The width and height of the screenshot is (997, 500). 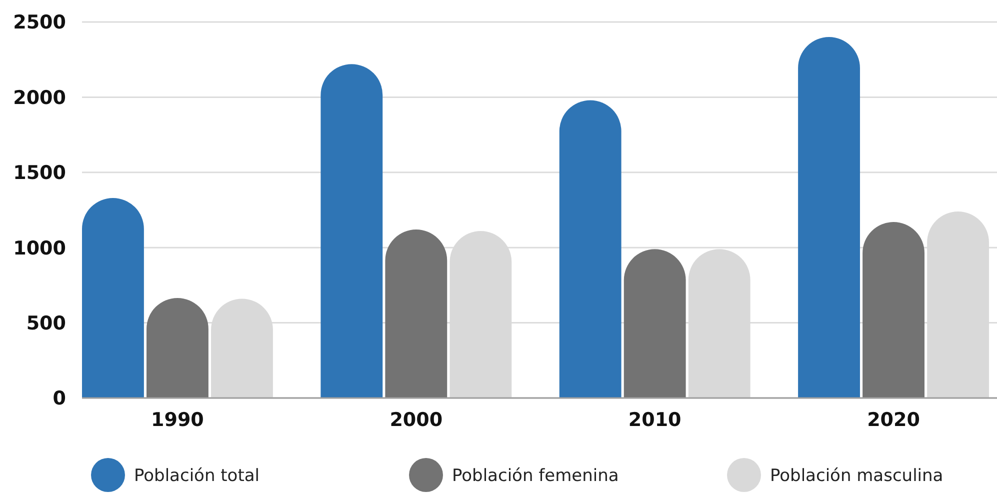 What do you see at coordinates (39, 248) in the screenshot?
I see `y-tick-label: 1000` at bounding box center [39, 248].